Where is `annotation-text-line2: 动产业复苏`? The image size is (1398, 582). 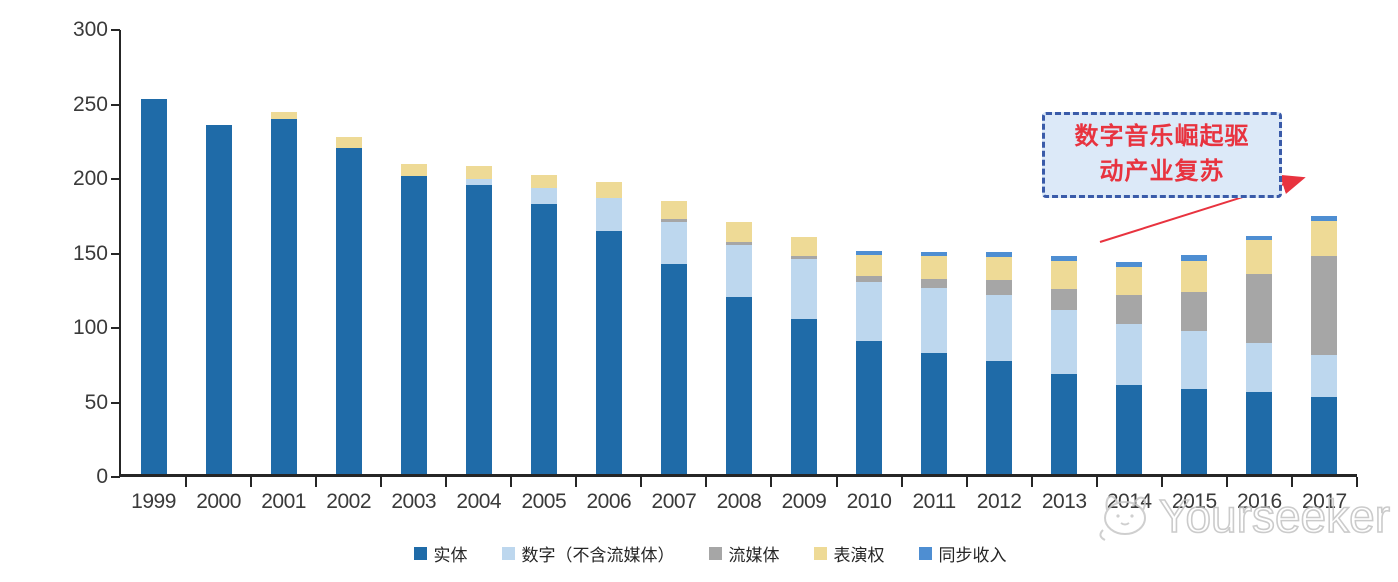
annotation-text-line2: 动产业复苏 is located at coordinates (1162, 171).